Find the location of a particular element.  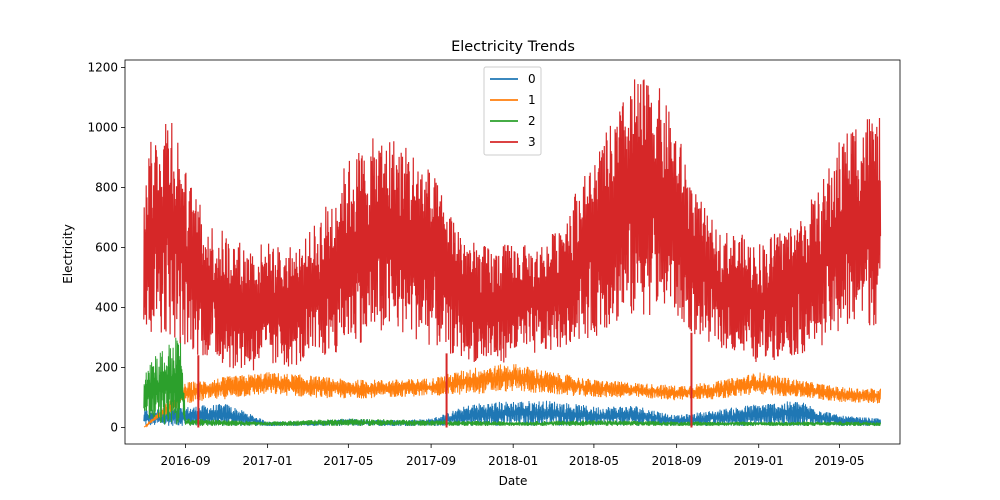

legend-label-0: 0 is located at coordinates (532, 79).